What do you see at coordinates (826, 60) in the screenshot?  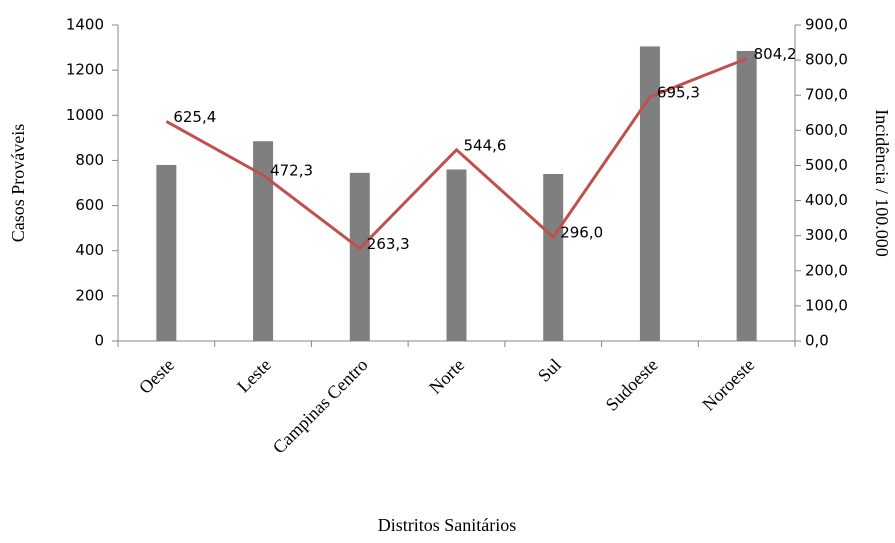 I see `y2-tick-label: 800,0` at bounding box center [826, 60].